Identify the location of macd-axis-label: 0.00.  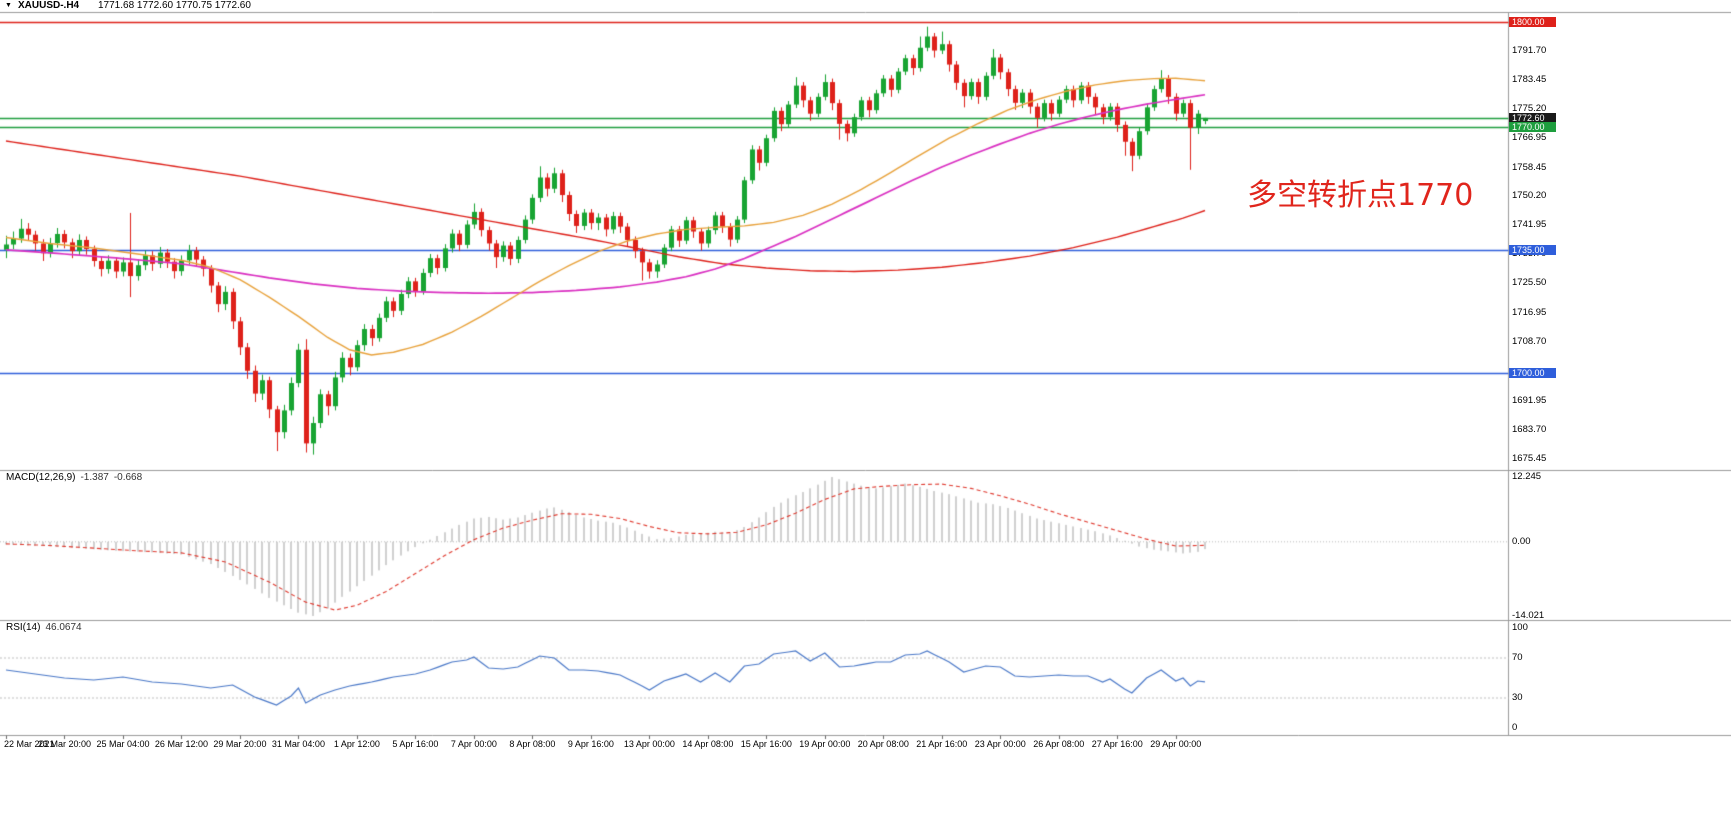
(1521, 541).